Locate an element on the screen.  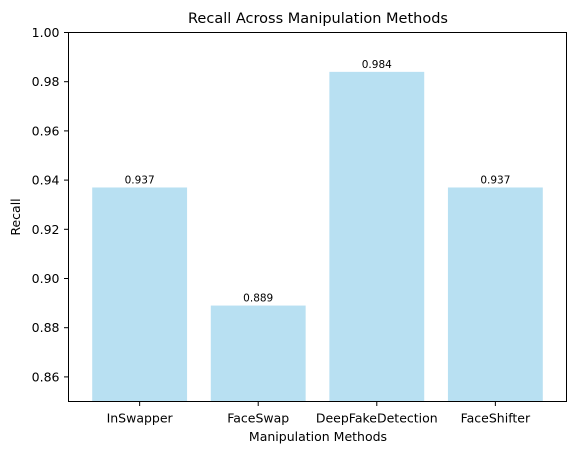
x-axis-label: Manipulation Methods is located at coordinates (318, 436).